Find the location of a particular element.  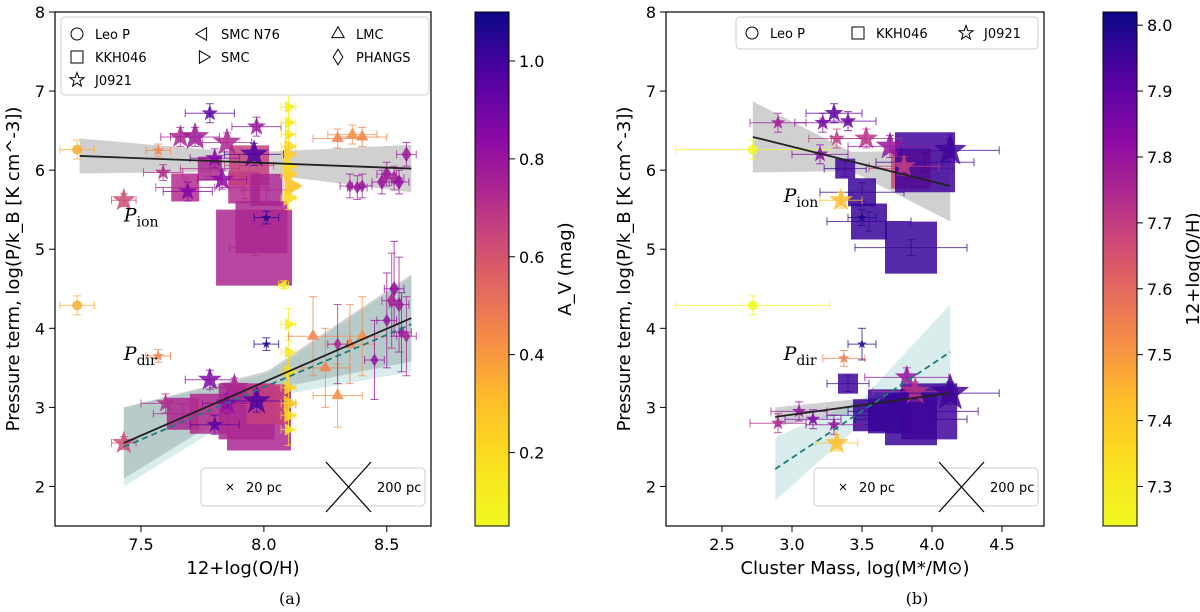

legend-marker-j0921-icon is located at coordinates (966, 32).